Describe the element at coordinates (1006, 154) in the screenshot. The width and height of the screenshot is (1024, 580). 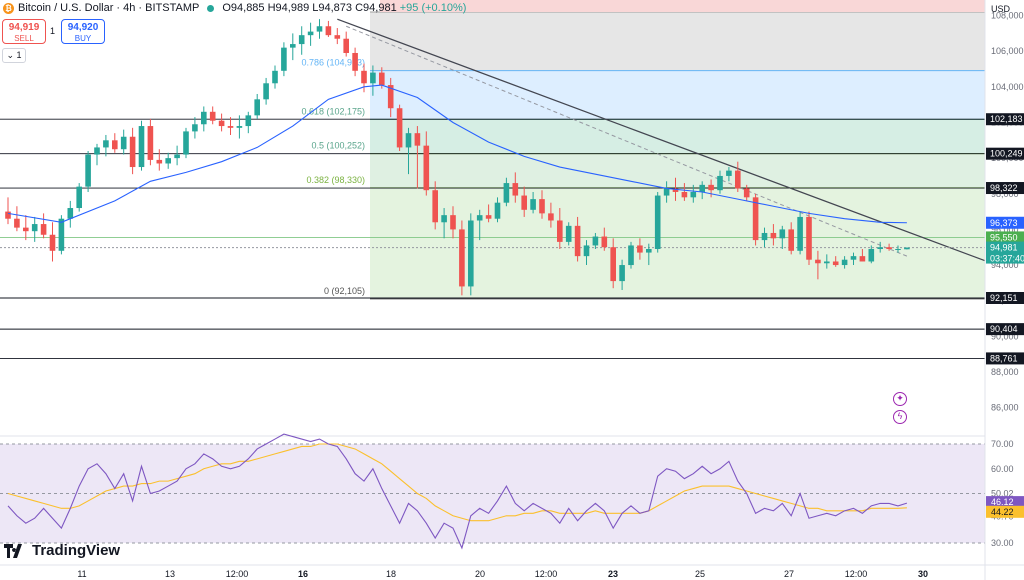
I see `price-level-label: 100,249` at that location.